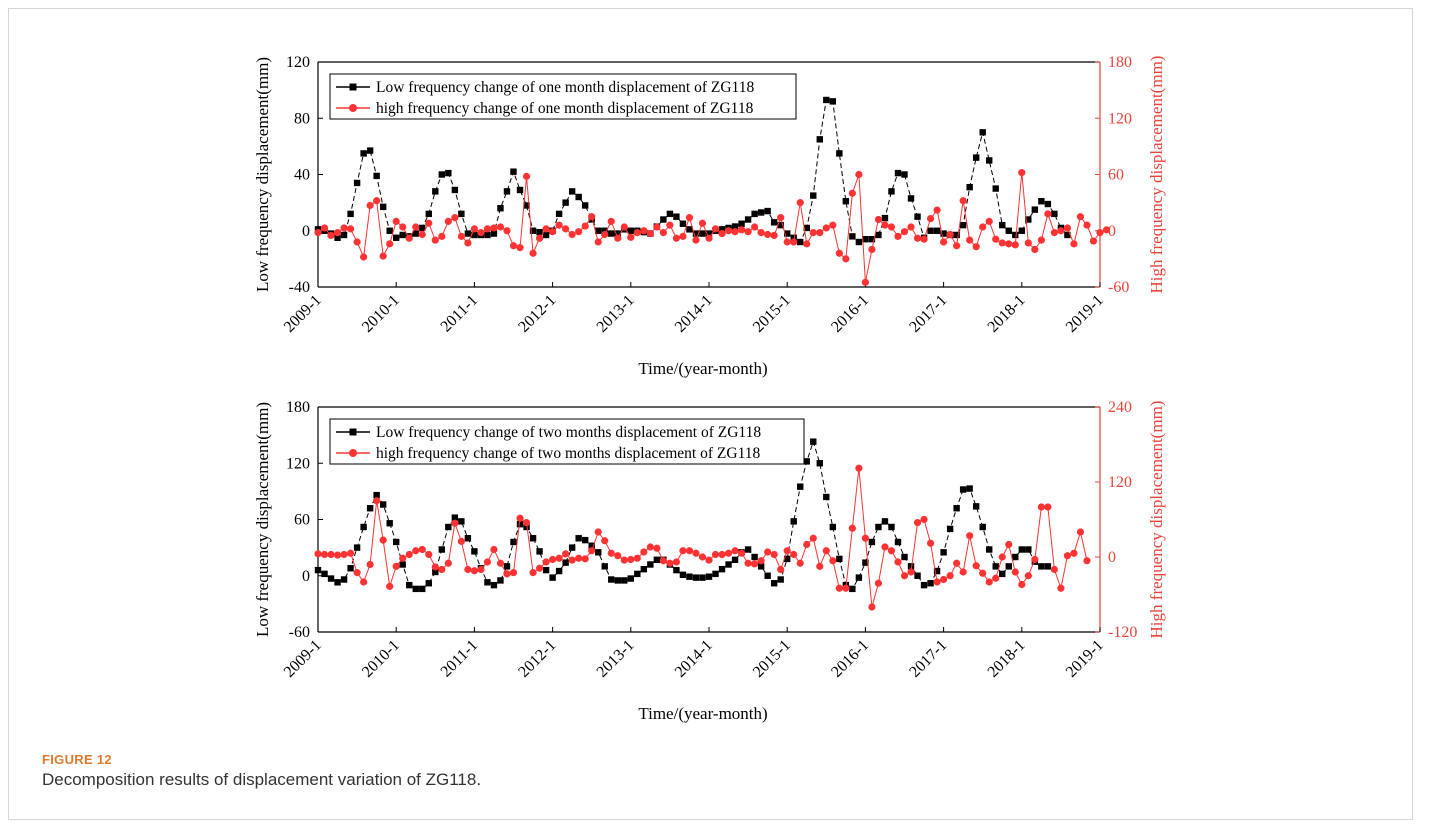  I want to click on y2-tick-label: -60, so click(1118, 287).